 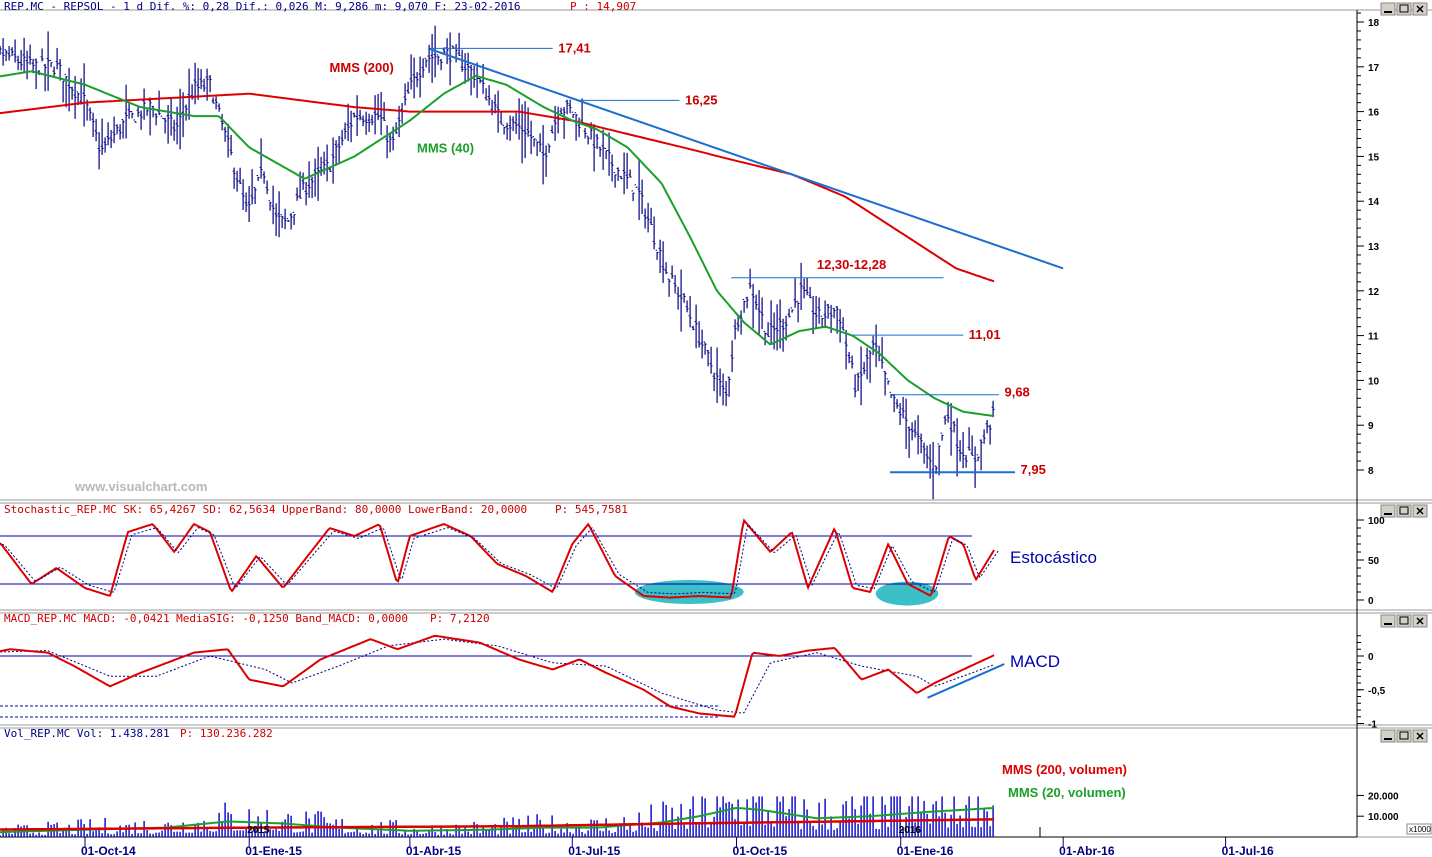 I want to click on price-y-tick-label: 9, so click(x=1371, y=426).